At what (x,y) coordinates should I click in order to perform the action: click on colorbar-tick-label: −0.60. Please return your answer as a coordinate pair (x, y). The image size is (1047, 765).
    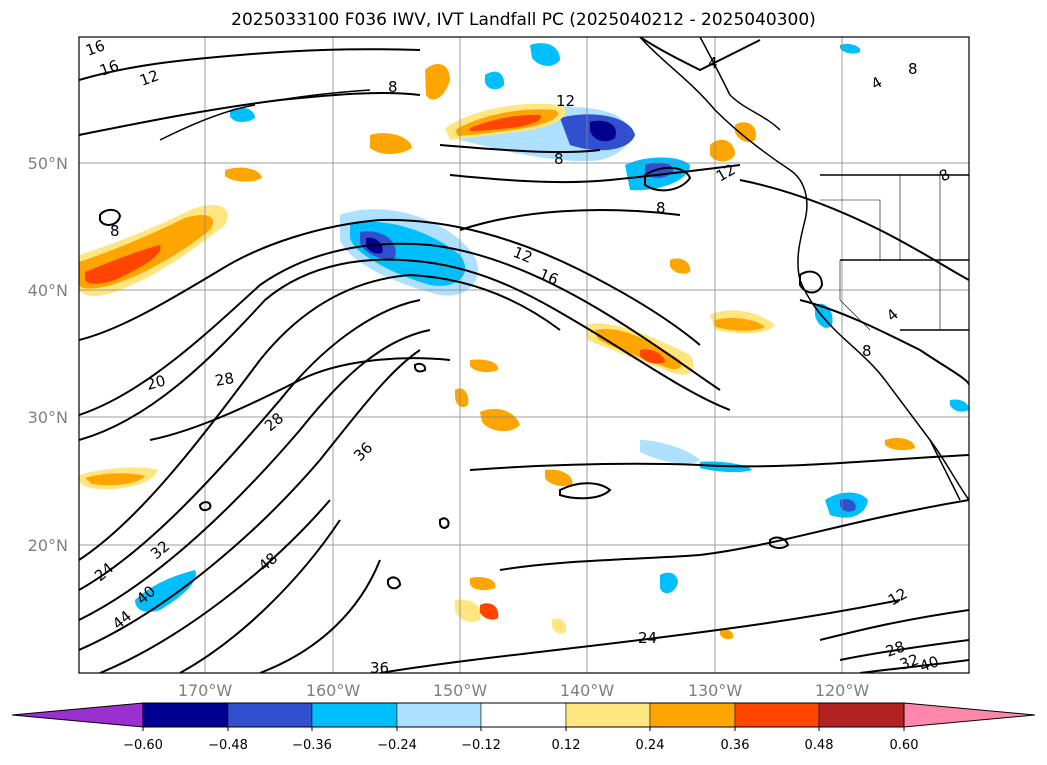
    Looking at the image, I should click on (143, 745).